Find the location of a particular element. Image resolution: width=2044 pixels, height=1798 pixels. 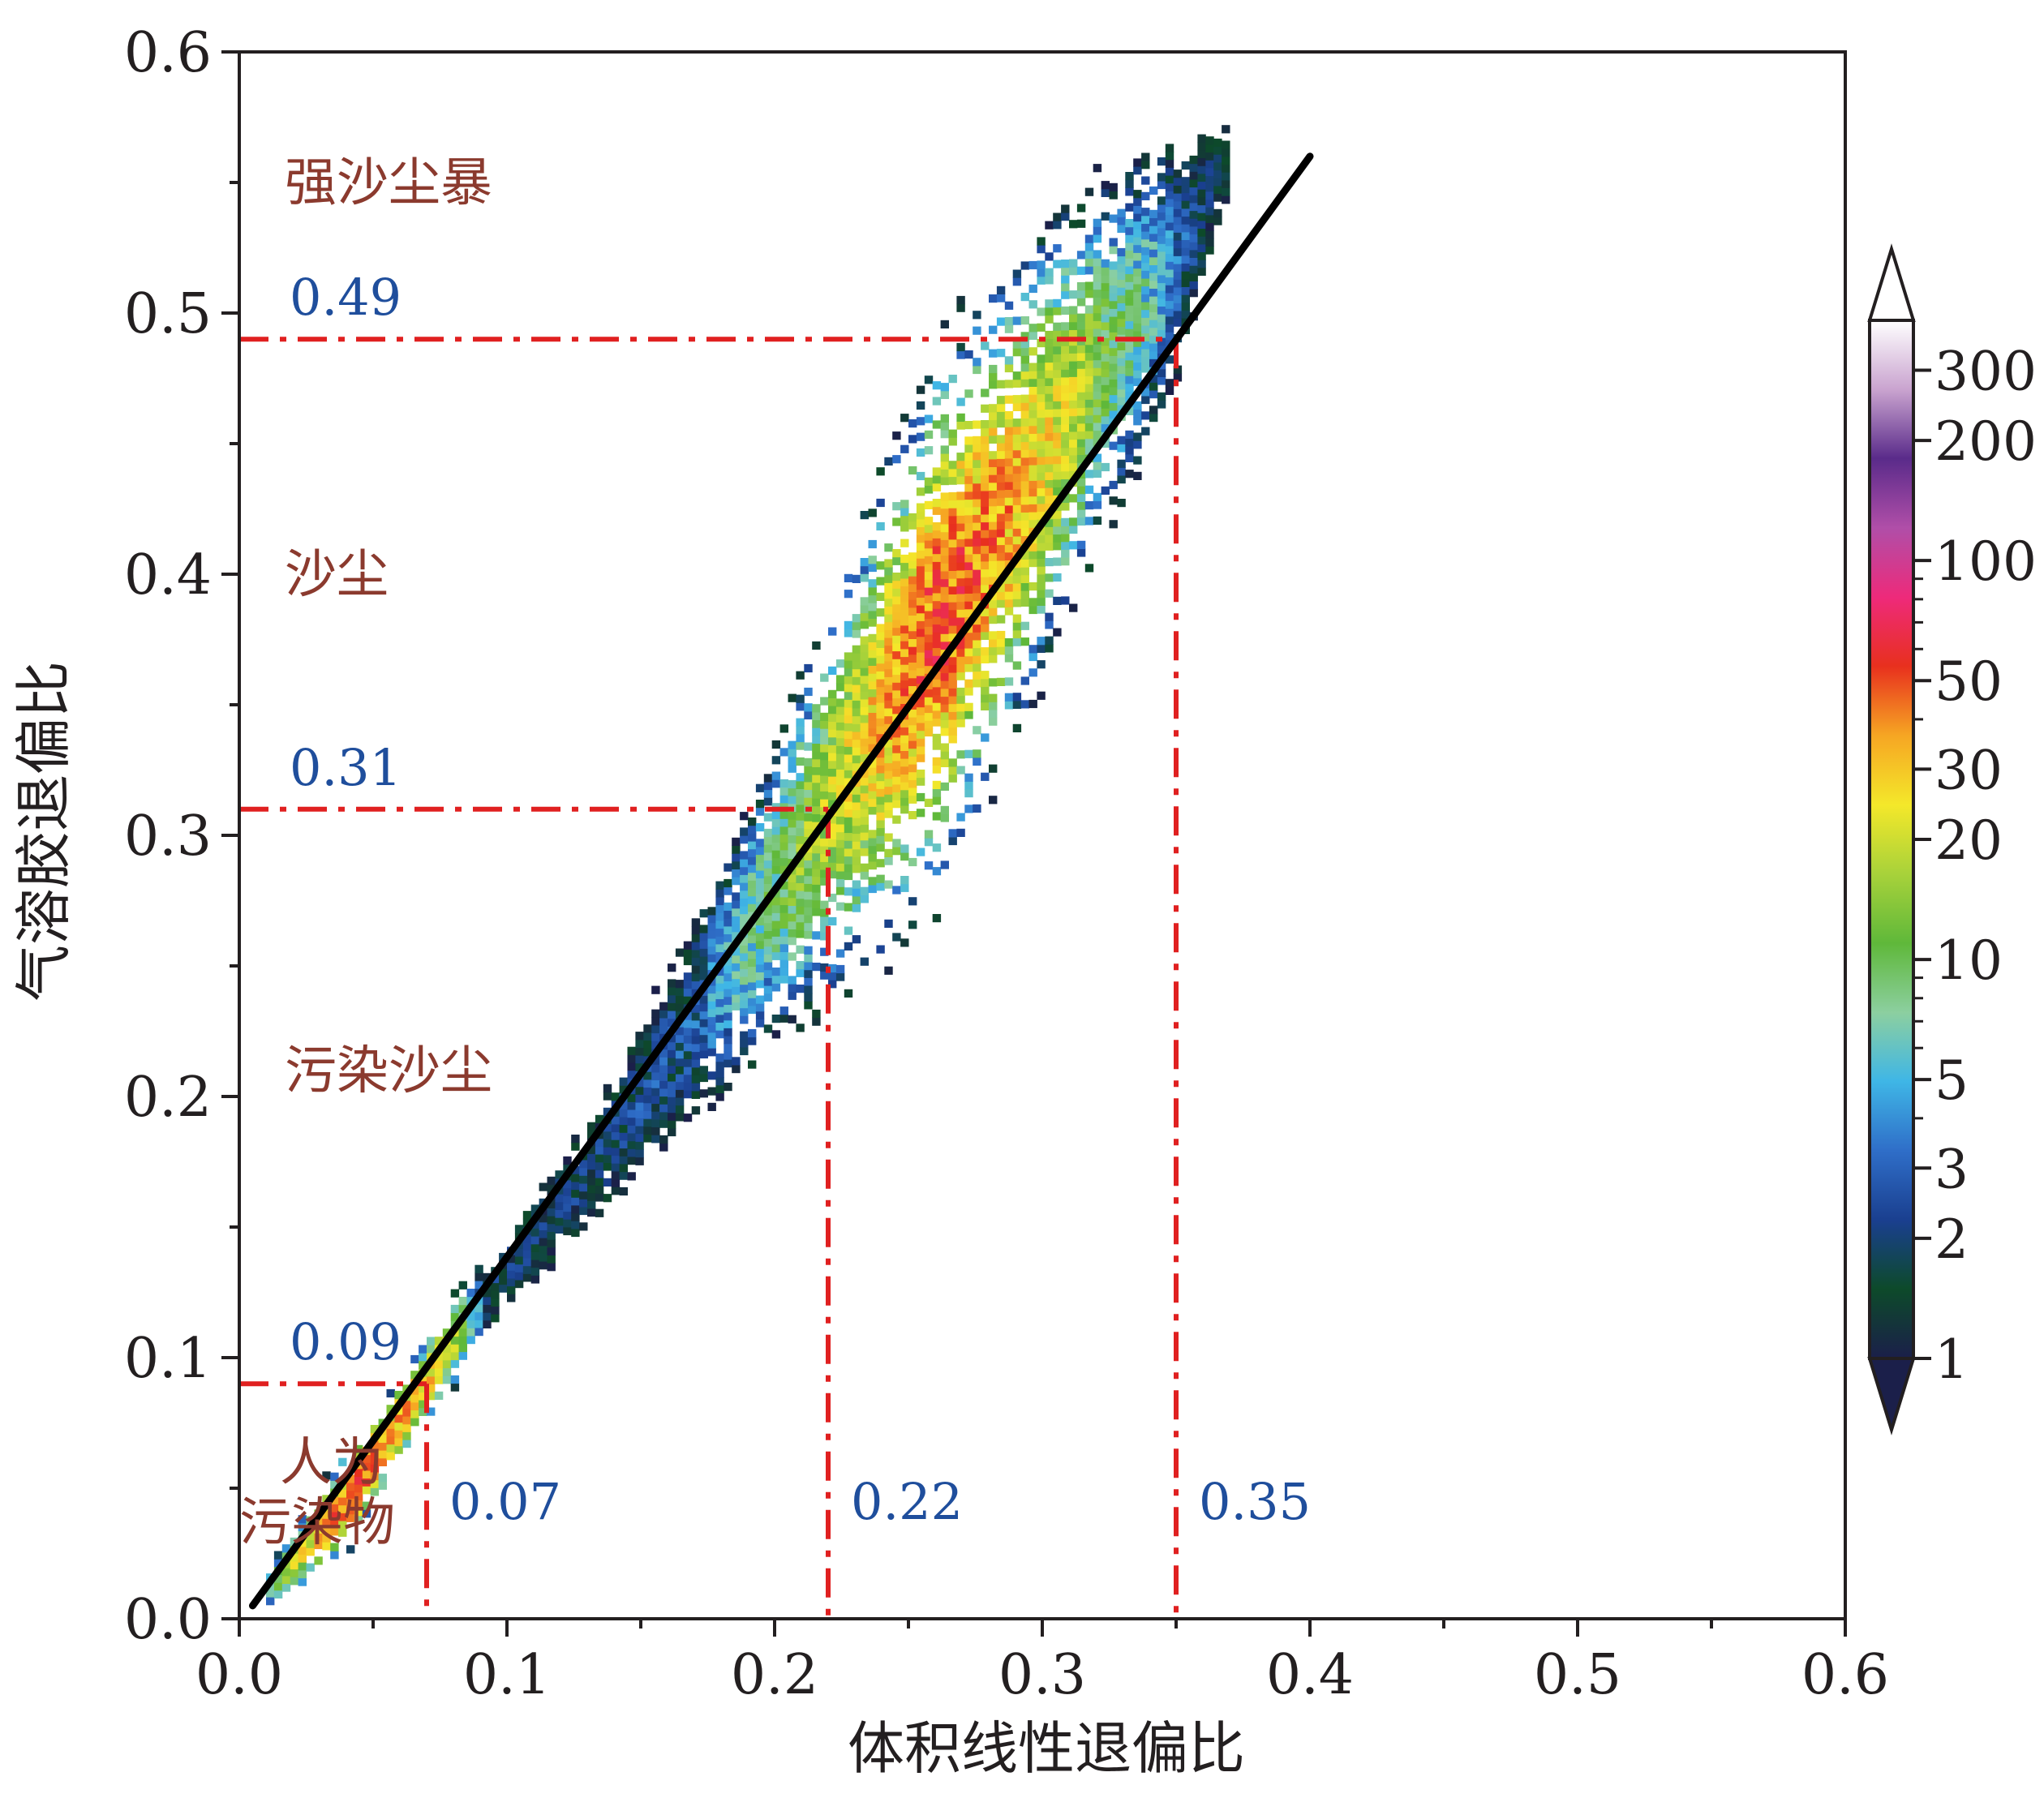

y-tick-label: 0.6 is located at coordinates (168, 53).